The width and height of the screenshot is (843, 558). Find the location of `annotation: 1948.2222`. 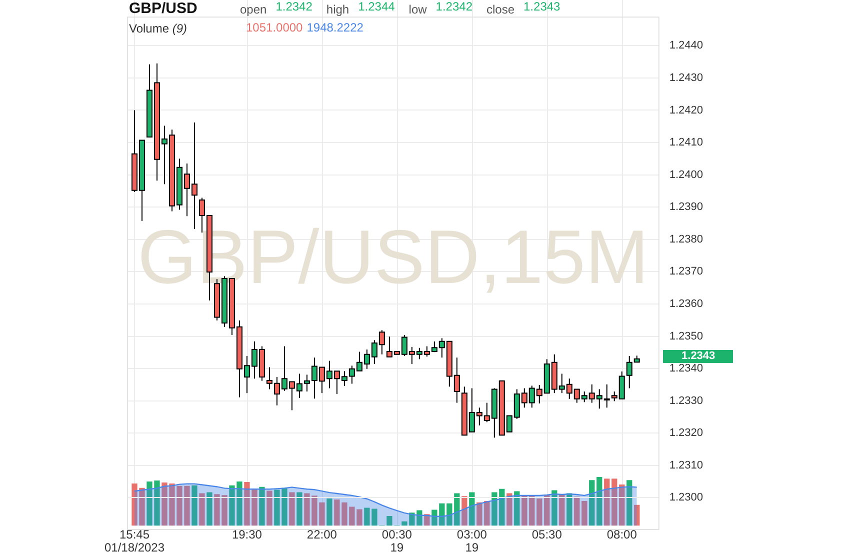

annotation: 1948.2222 is located at coordinates (335, 27).